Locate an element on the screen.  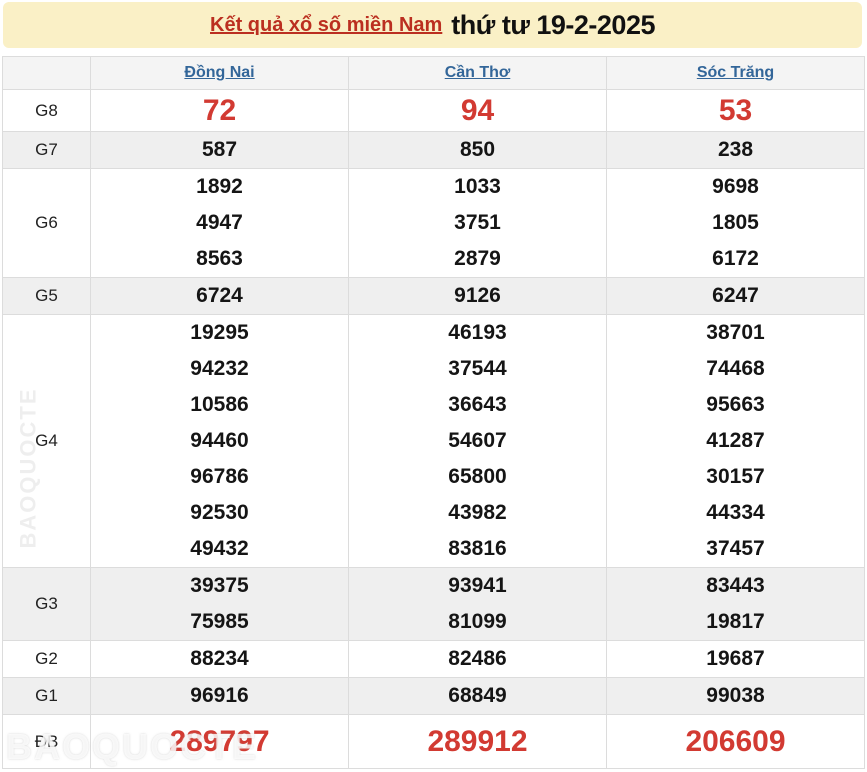
prize-cell: 53 is located at coordinates (735, 110).